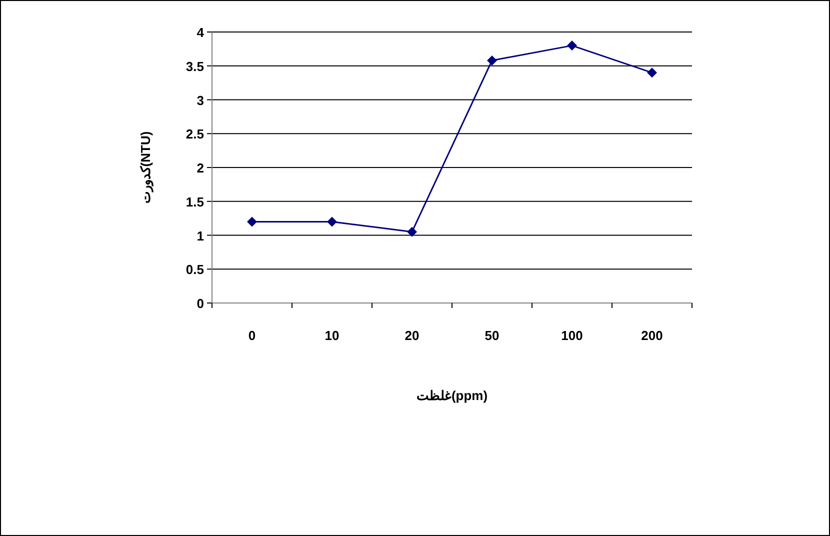 This screenshot has height=536, width=830. I want to click on x-tick-label: 20, so click(412, 335).